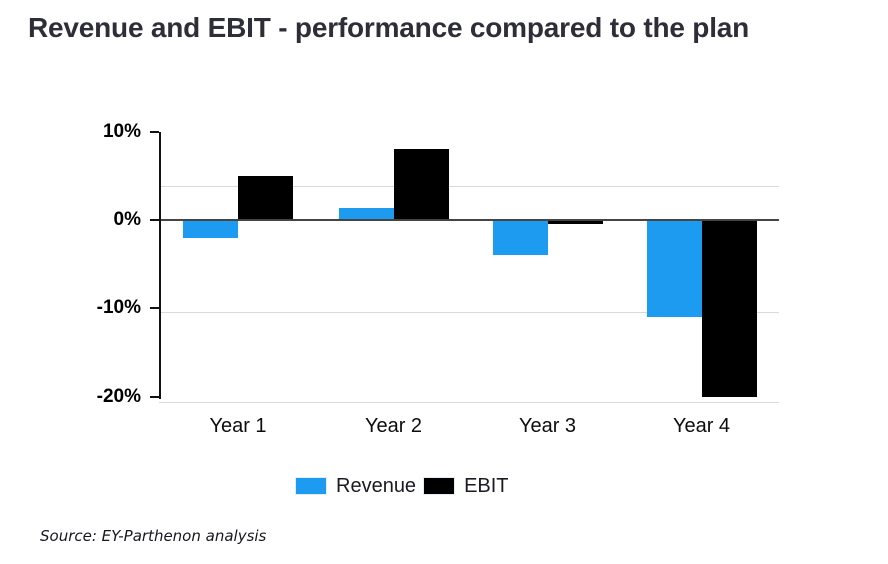  I want to click on x-category-label: Year 1, so click(238, 426).